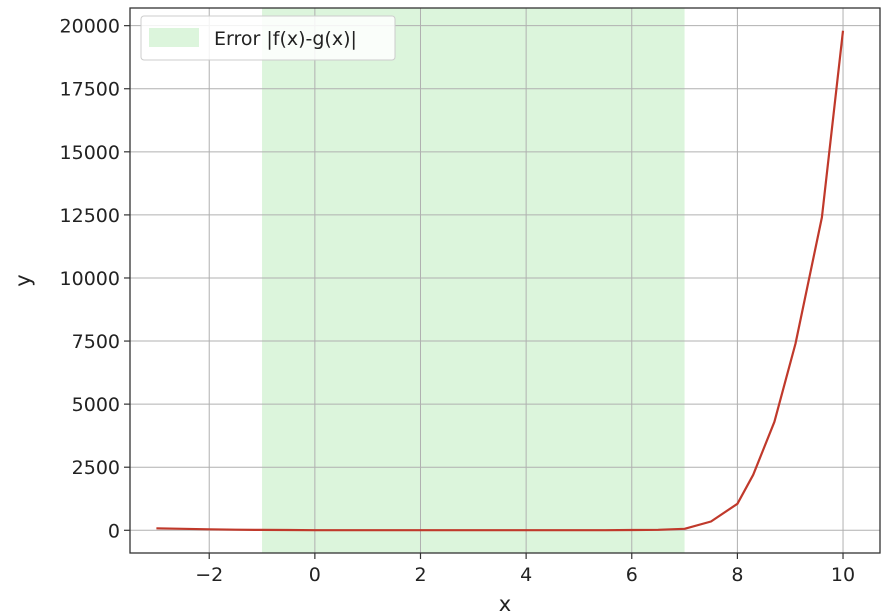 The height and width of the screenshot is (616, 891). What do you see at coordinates (90, 279) in the screenshot?
I see `y-tick-label: 10000` at bounding box center [90, 279].